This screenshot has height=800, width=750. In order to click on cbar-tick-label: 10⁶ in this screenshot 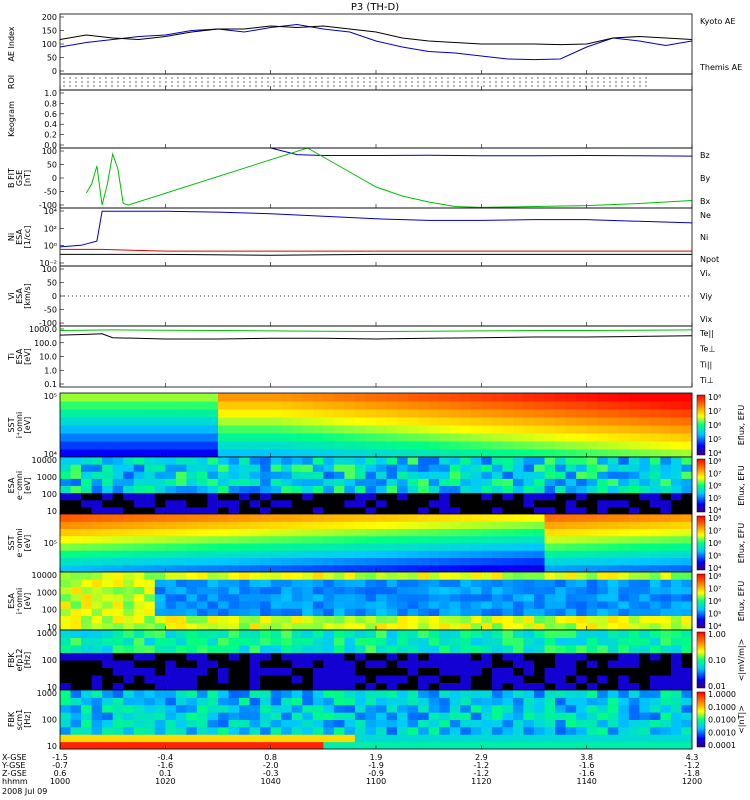, I will do `click(714, 543)`.